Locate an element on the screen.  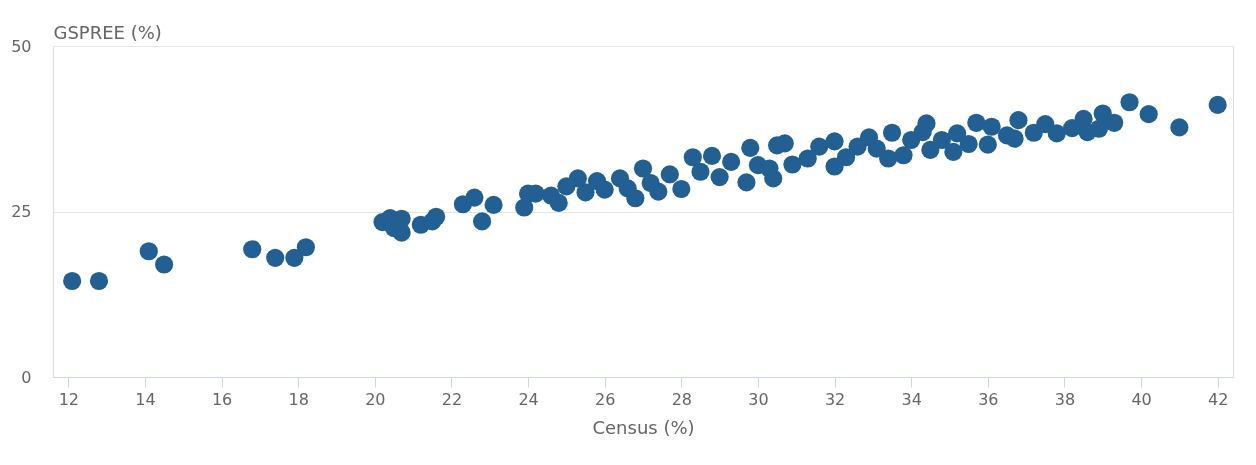
y-tick-label: 25 is located at coordinates (21, 211).